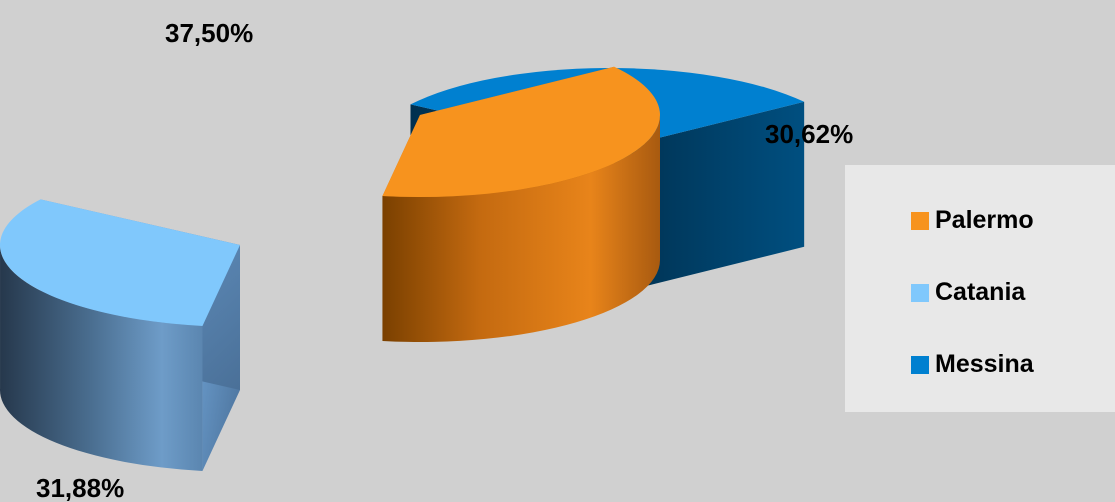  I want to click on data-label-palermo: 37,50%, so click(209, 33).